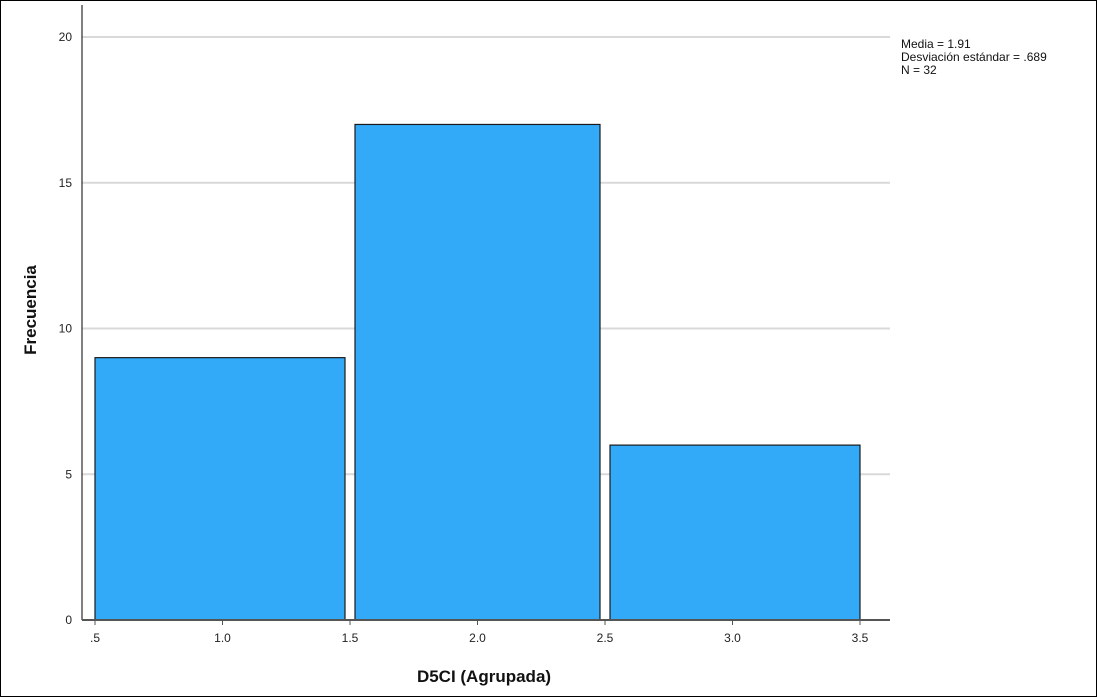 Image resolution: width=1097 pixels, height=697 pixels. I want to click on x-tick-label: 2.0, so click(477, 638).